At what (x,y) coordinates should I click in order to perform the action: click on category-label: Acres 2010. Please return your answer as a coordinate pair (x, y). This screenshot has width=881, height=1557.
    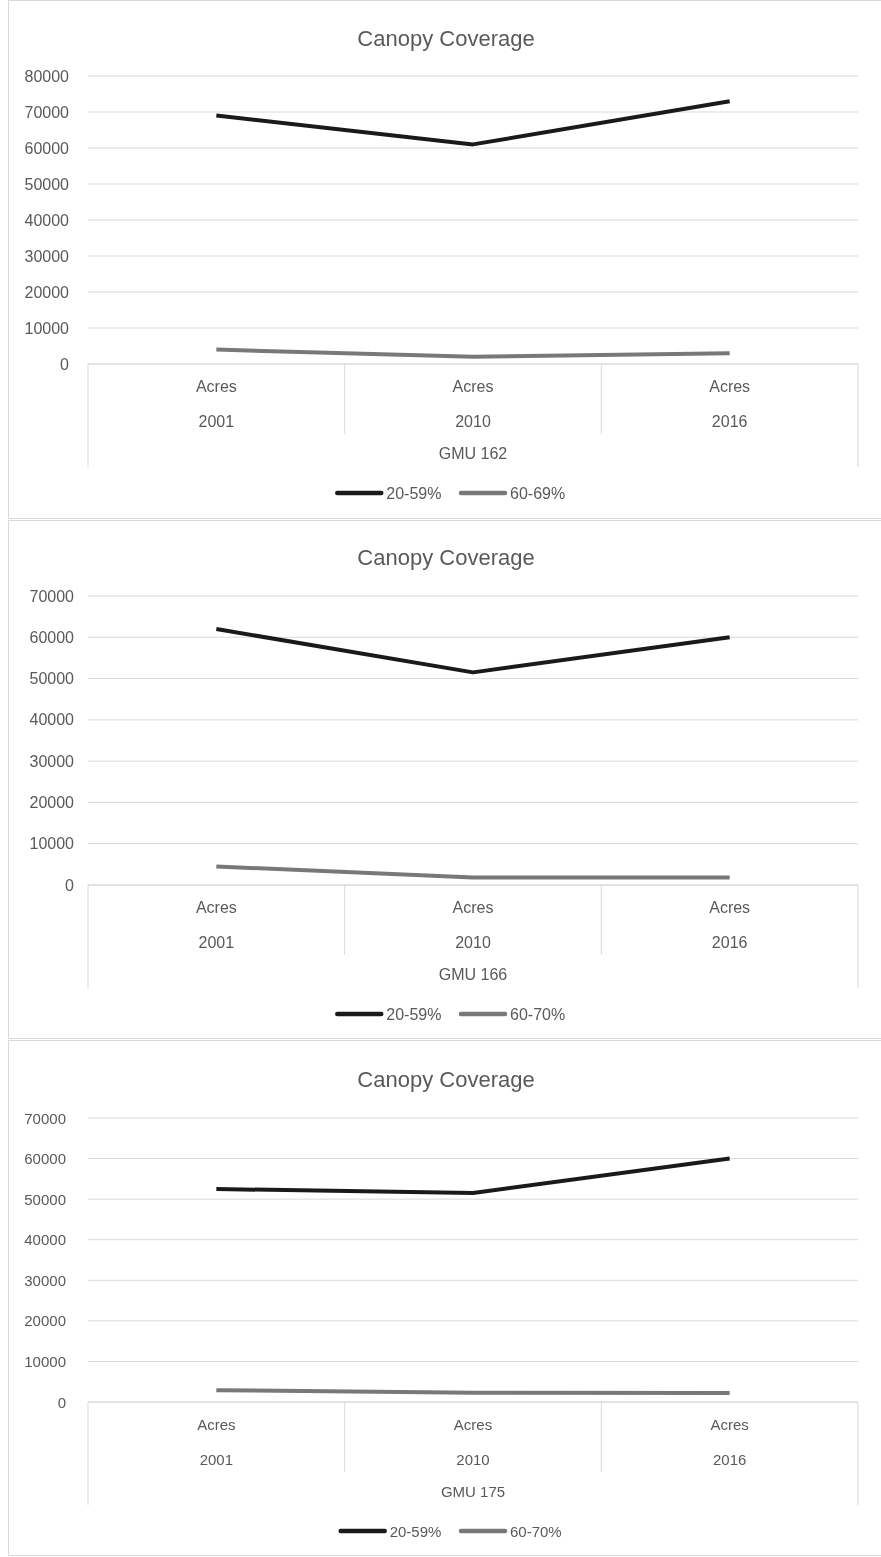
    Looking at the image, I should click on (473, 1441).